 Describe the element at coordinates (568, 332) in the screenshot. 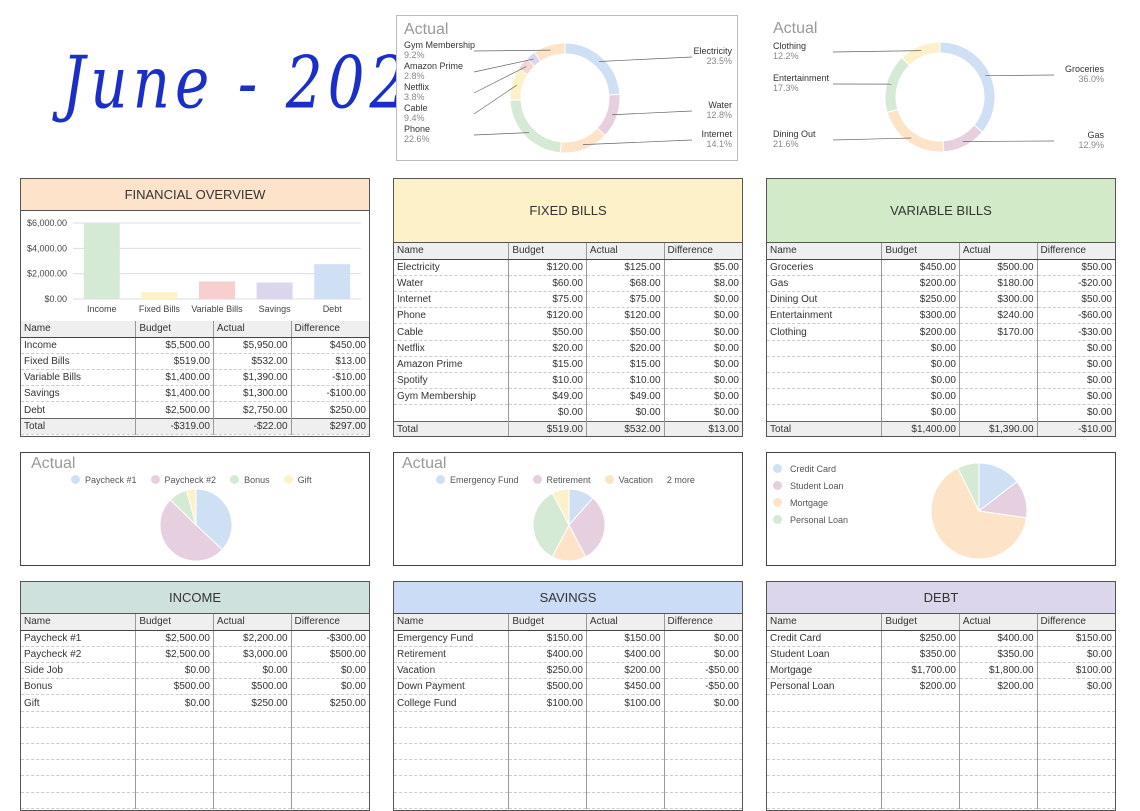

I see `table-row: Cable$50.00$50.00$0.00` at that location.